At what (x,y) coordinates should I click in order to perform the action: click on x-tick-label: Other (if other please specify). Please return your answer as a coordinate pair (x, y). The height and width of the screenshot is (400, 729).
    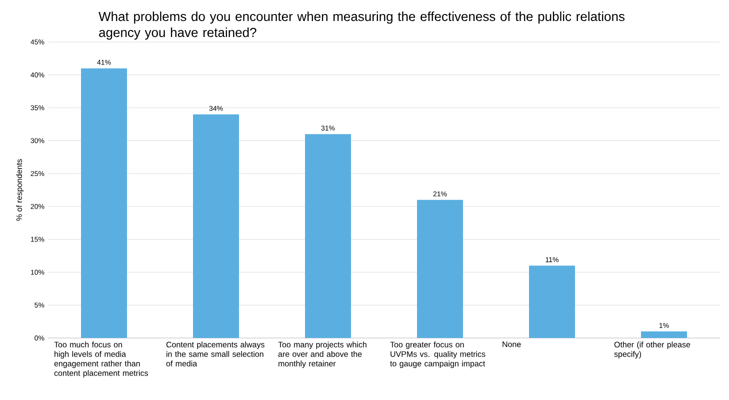
    Looking at the image, I should click on (652, 350).